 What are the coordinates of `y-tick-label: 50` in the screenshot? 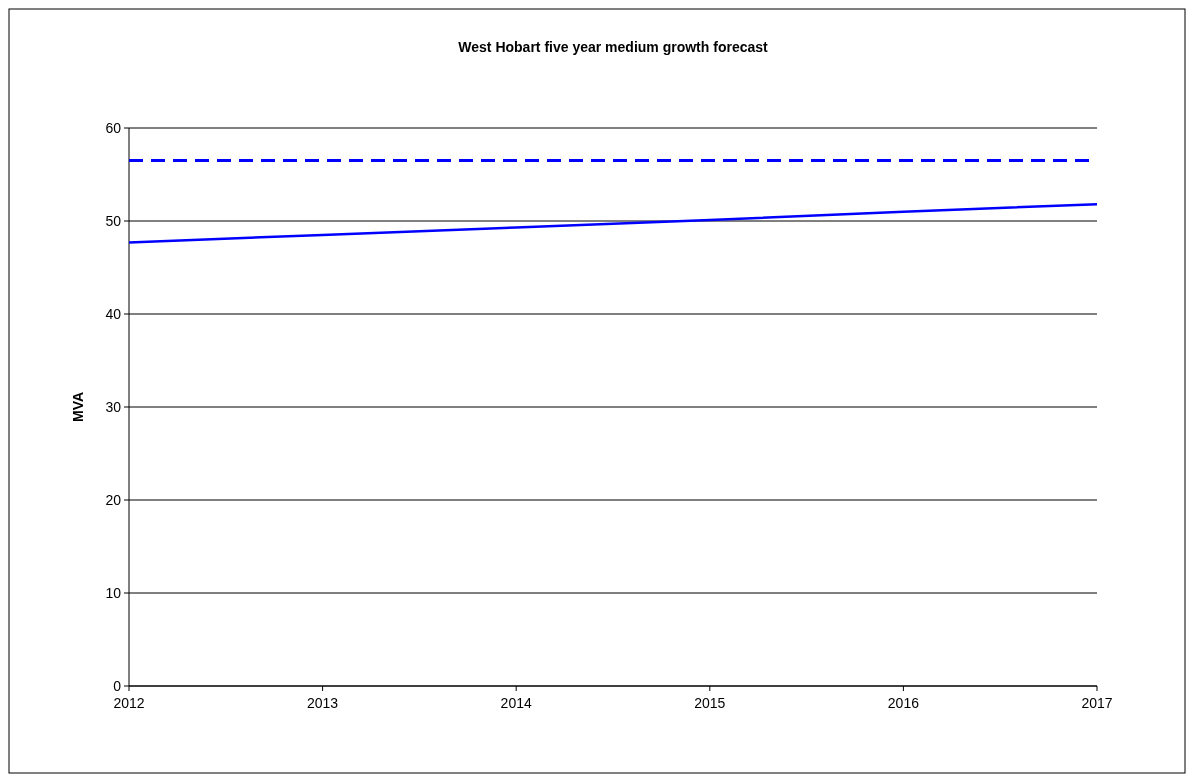 It's located at (113, 220).